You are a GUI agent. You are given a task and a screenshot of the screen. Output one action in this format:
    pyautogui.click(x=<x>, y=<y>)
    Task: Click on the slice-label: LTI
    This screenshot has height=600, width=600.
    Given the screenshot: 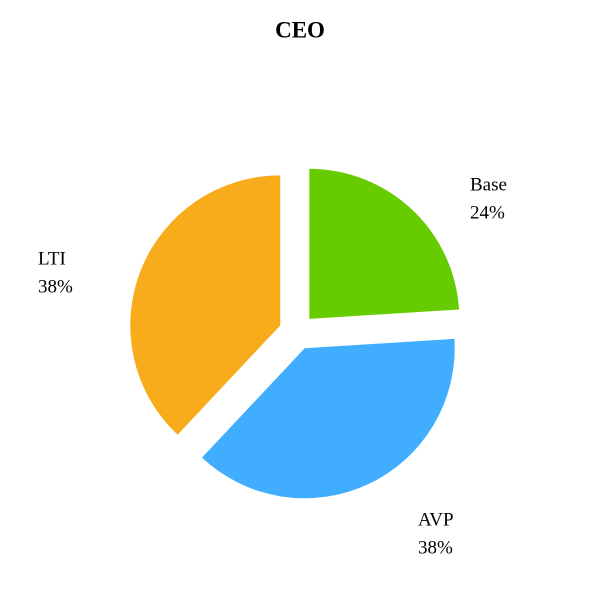 What is the action you would take?
    pyautogui.click(x=52, y=258)
    